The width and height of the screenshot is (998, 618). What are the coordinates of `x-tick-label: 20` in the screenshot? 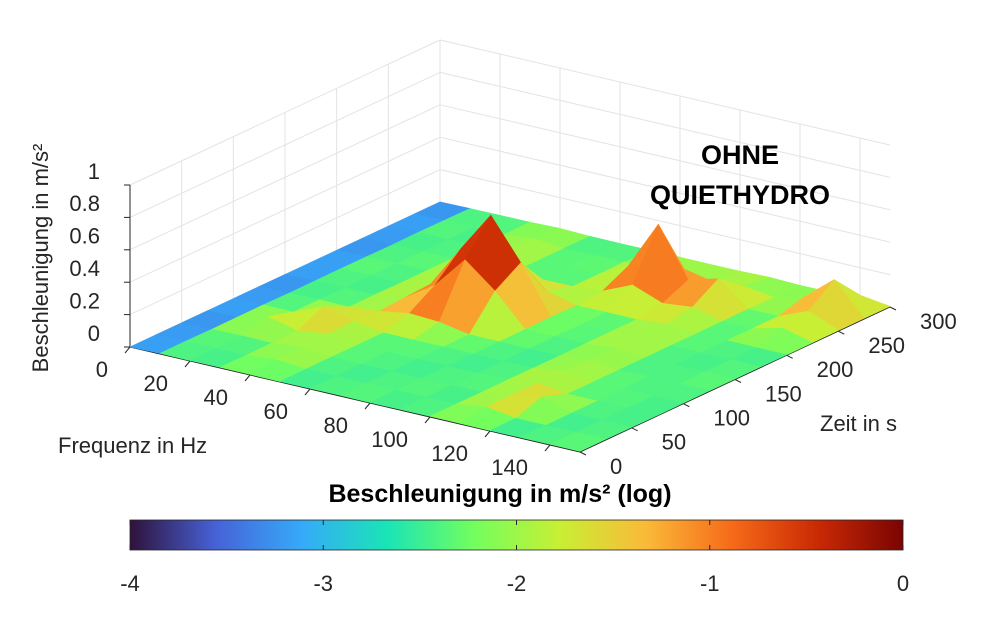 It's located at (156, 383).